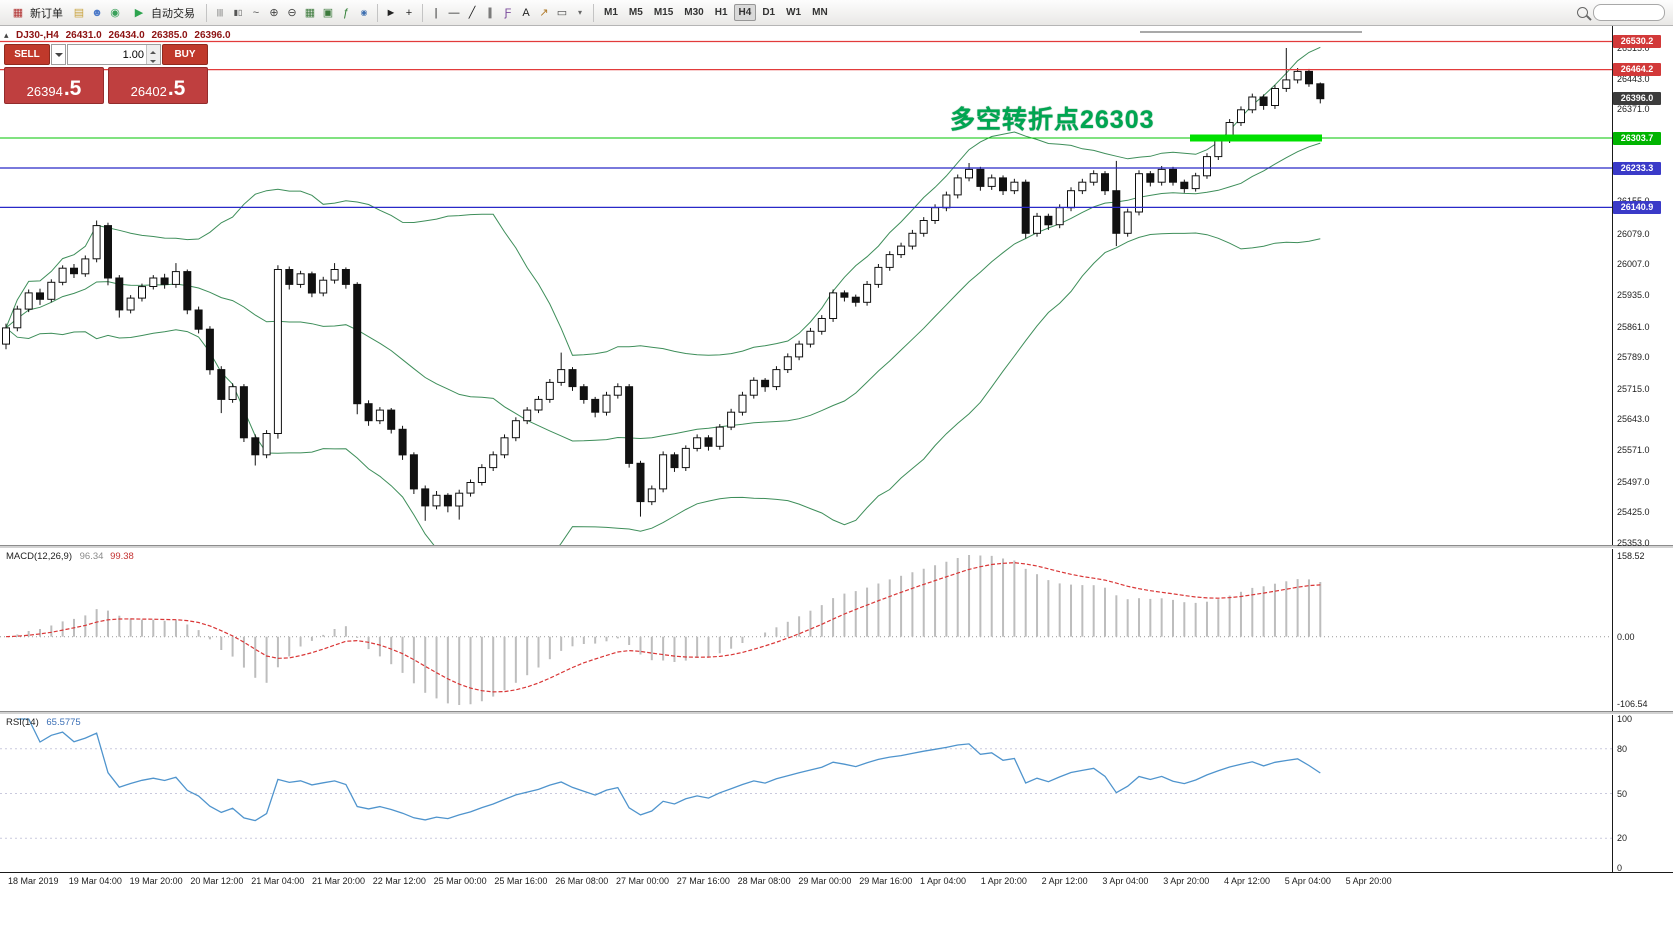  I want to click on price-axis-tick: 25935.0, so click(1633, 295).